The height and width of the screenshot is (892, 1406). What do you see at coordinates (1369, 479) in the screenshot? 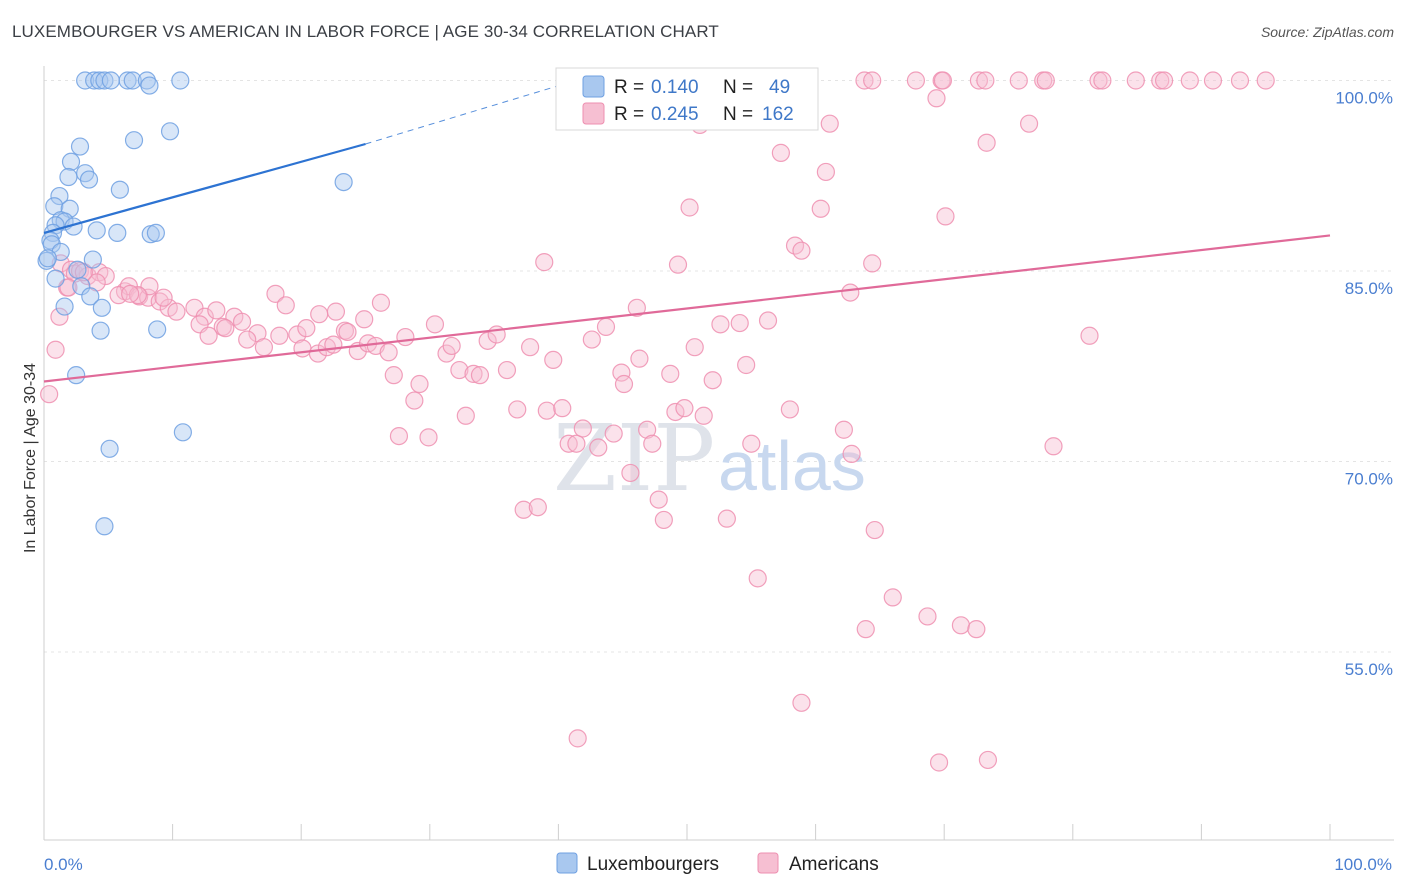
I see `y-tick-label: 70.0%` at bounding box center [1369, 479].